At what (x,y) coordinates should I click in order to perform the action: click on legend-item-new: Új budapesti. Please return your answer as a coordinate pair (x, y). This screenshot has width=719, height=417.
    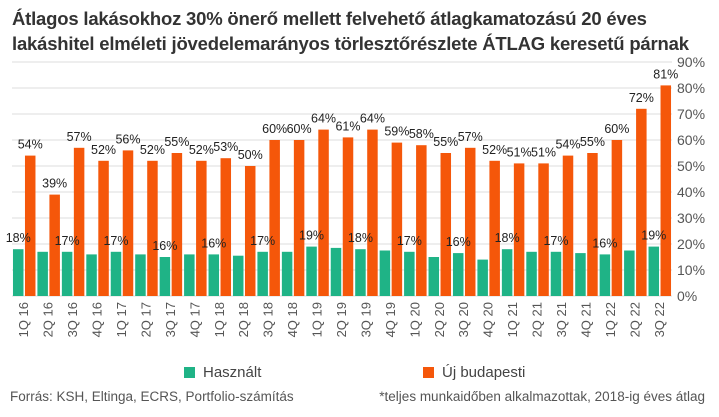
    Looking at the image, I should click on (474, 372).